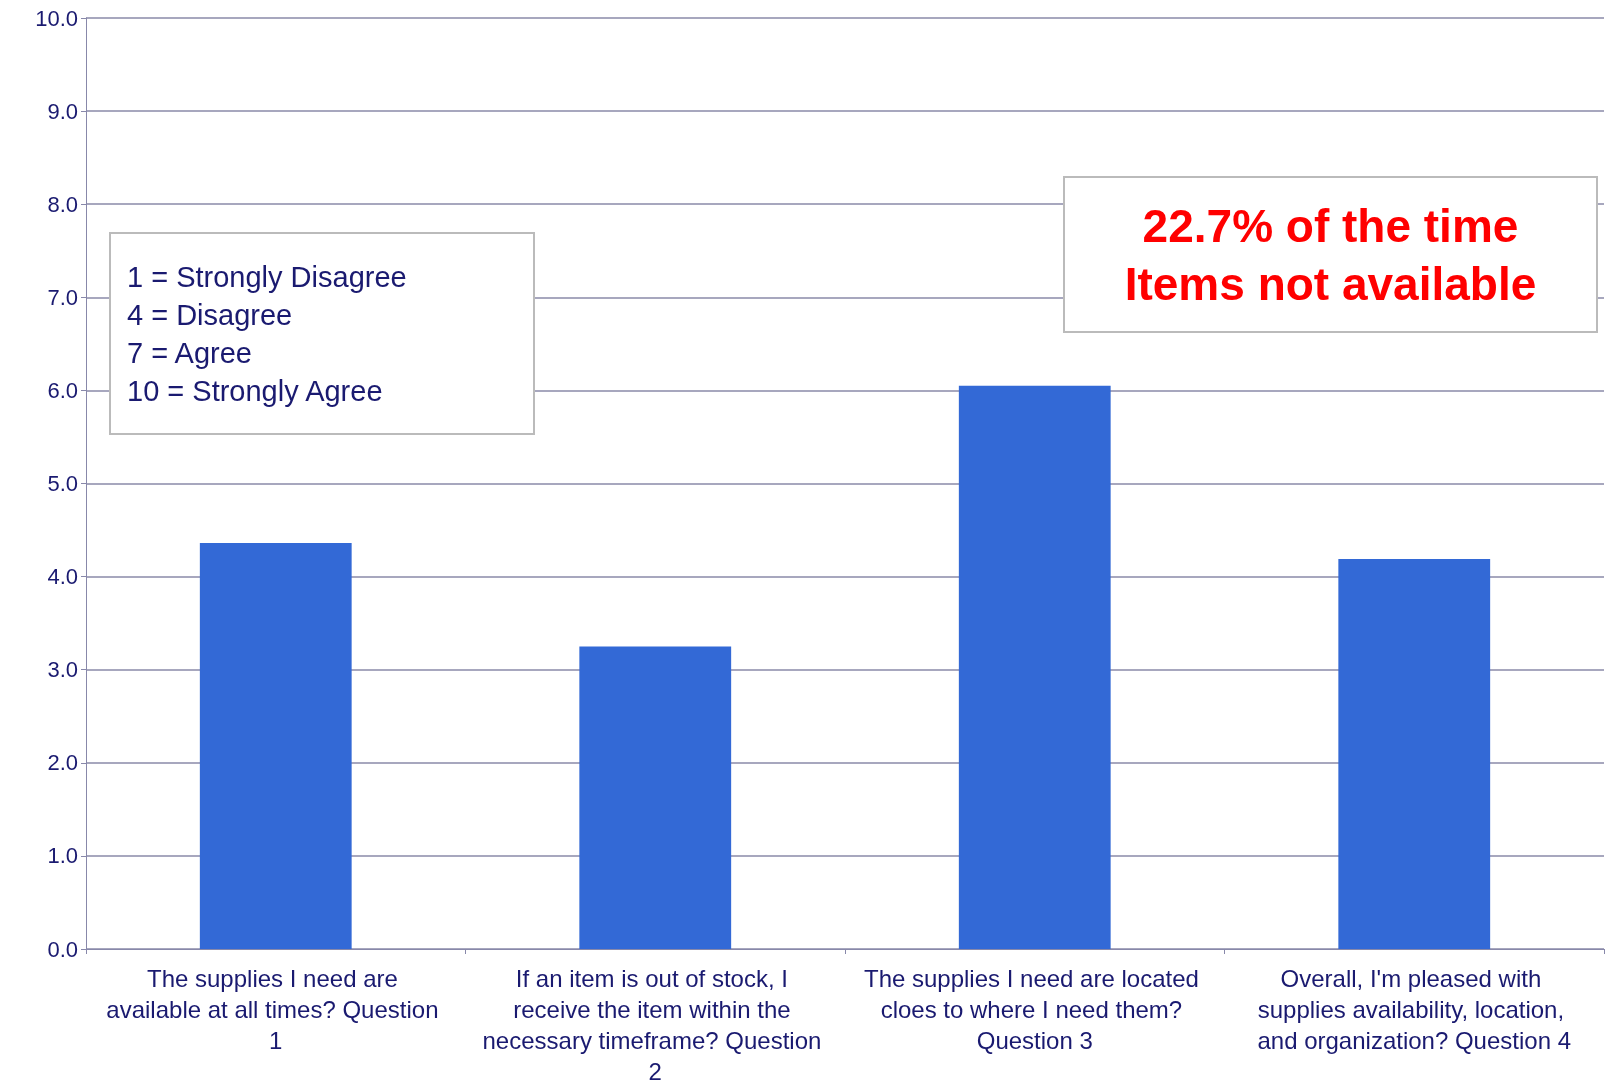 The width and height of the screenshot is (1610, 1087). What do you see at coordinates (62, 949) in the screenshot?
I see `y-tick-label: 0.0` at bounding box center [62, 949].